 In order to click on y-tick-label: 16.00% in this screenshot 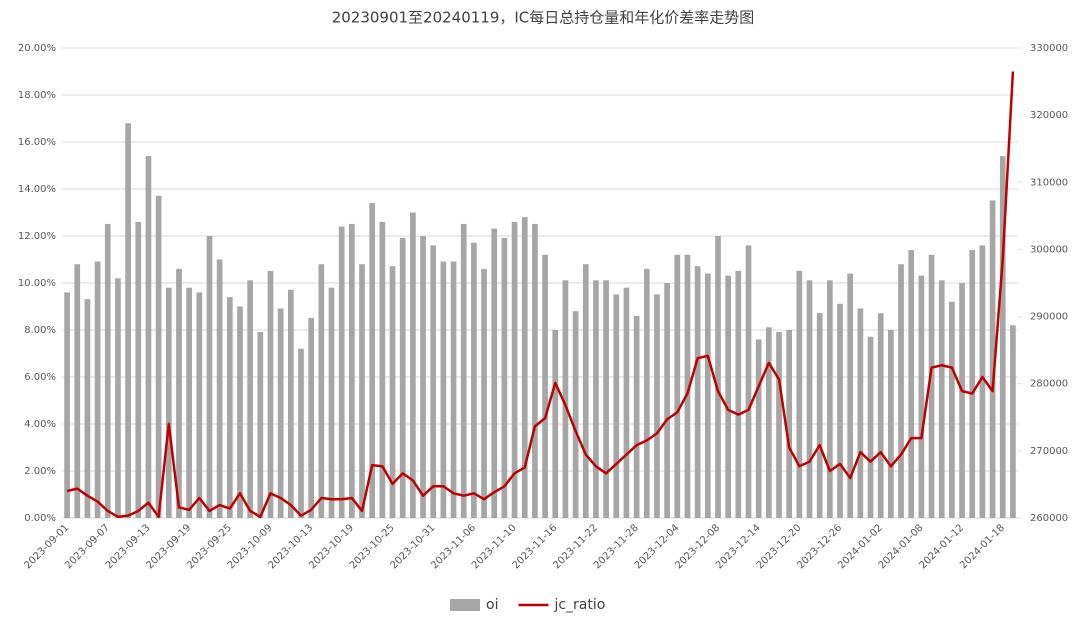, I will do `click(37, 142)`.